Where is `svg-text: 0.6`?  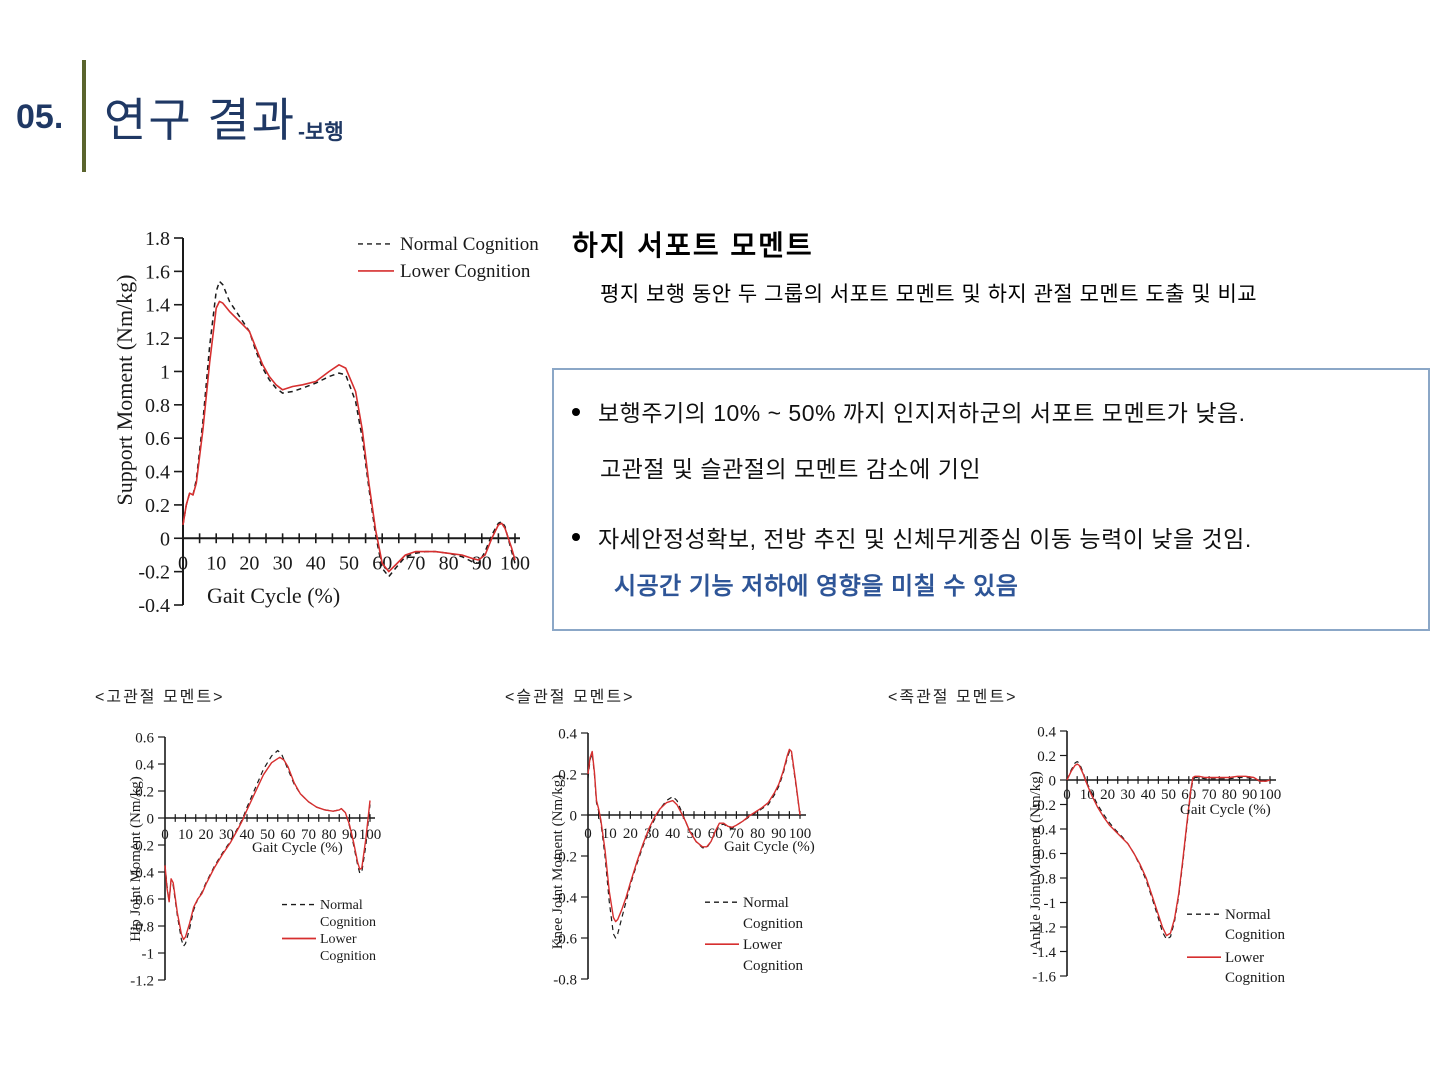
svg-text: 0.6 is located at coordinates (144, 738).